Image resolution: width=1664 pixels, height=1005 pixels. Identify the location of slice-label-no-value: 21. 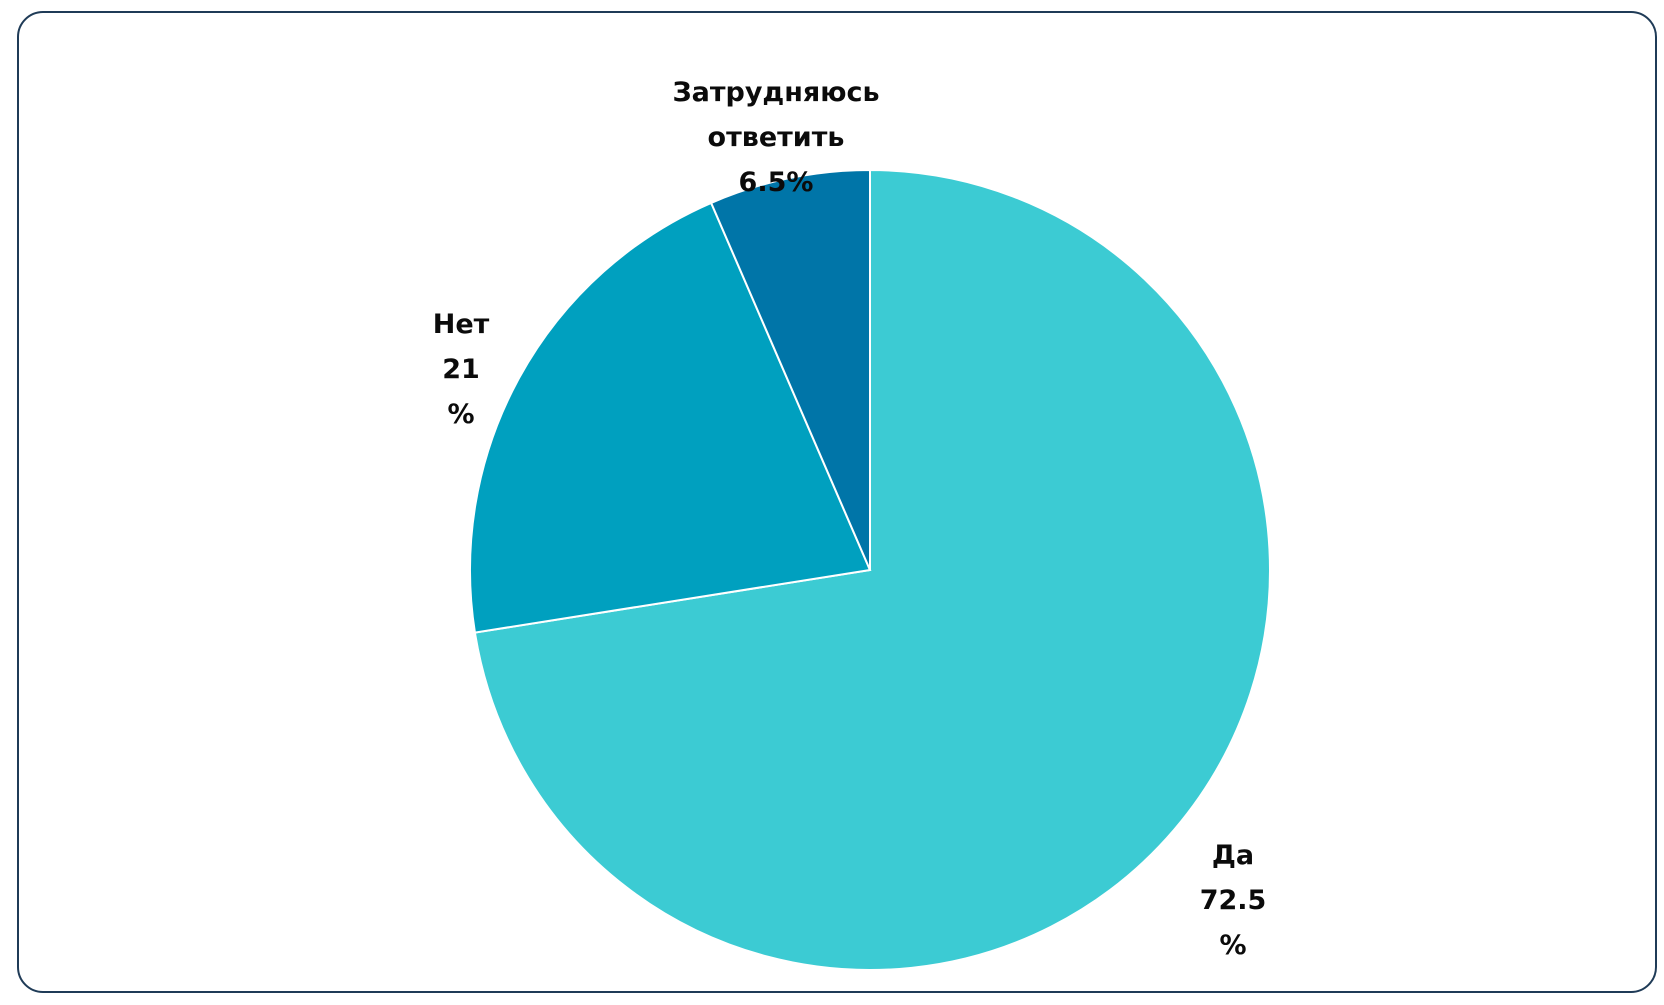
(461, 369).